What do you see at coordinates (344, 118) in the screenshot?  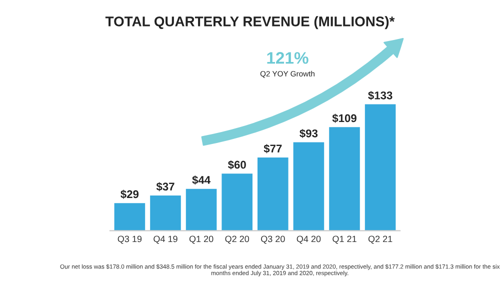 I see `data-label: $109` at bounding box center [344, 118].